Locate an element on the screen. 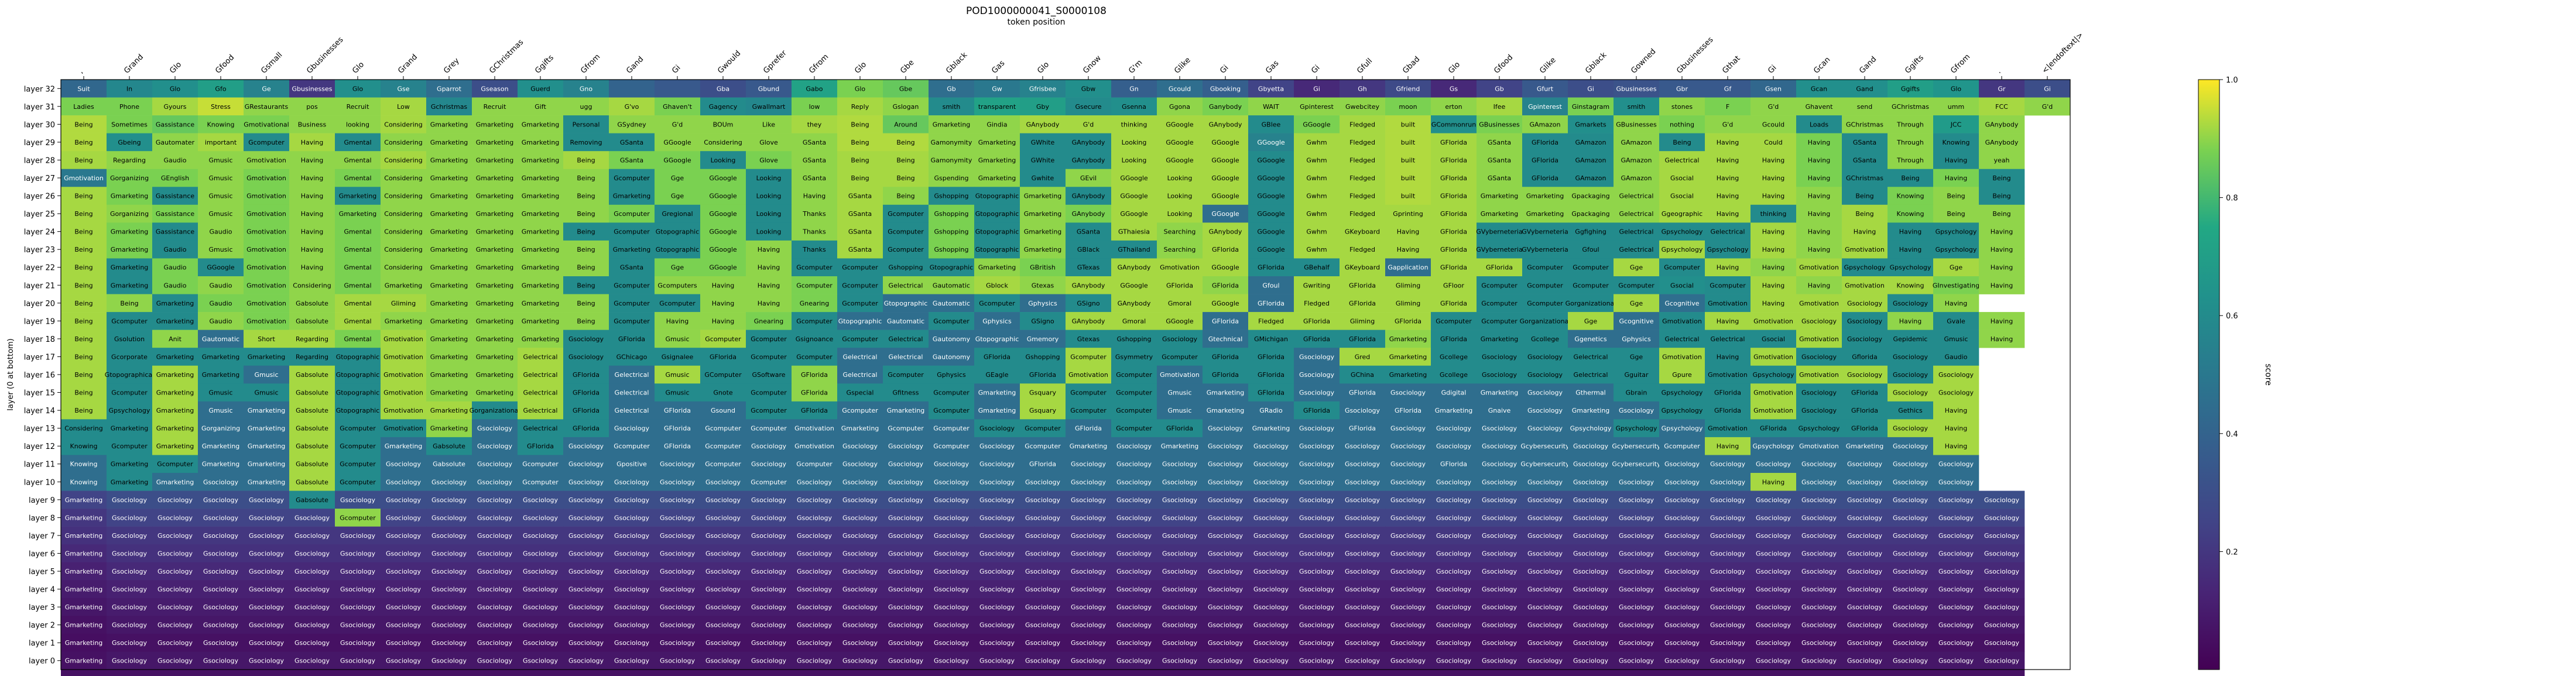 This screenshot has width=2576, height=676. cell-label: Gaudio is located at coordinates (1955, 357).